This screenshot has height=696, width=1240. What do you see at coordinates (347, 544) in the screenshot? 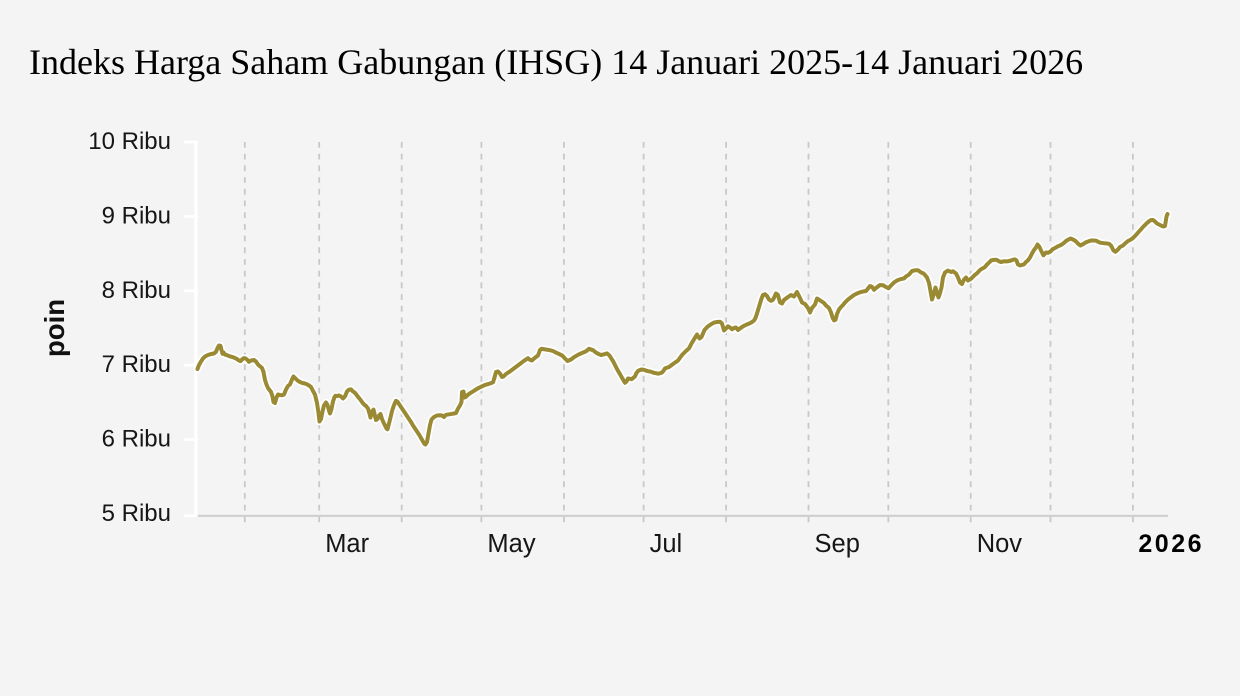
I see `svg-text: Mar` at bounding box center [347, 544].